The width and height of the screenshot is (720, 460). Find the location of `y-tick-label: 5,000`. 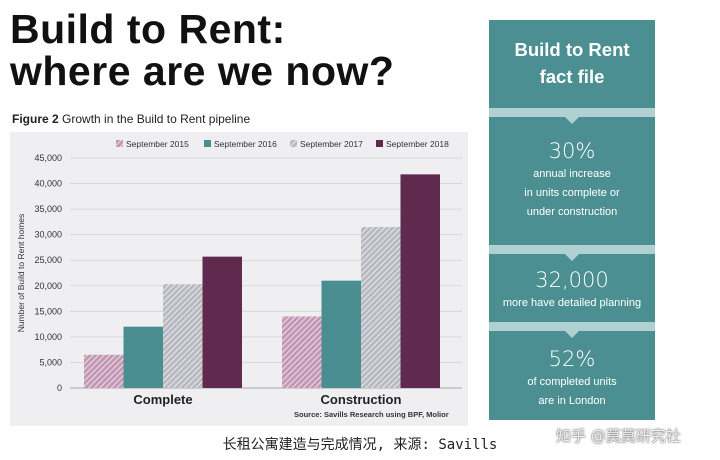

y-tick-label: 5,000 is located at coordinates (50, 362).